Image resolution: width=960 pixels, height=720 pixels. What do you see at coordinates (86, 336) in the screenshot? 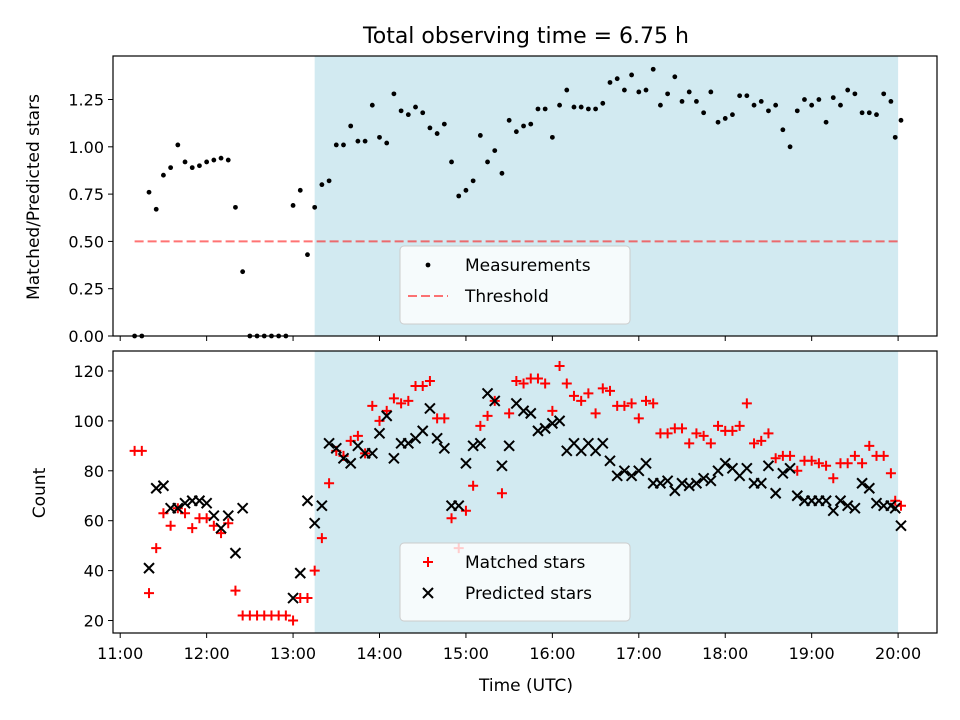
I see `top-y-tick-label: 0.00` at bounding box center [86, 336].